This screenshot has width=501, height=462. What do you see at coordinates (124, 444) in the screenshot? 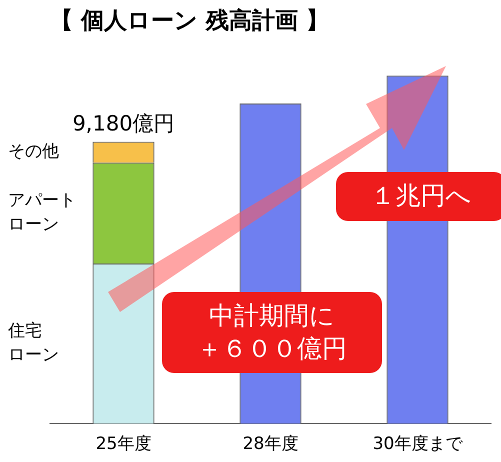
I see `x-tick-label: 25年度` at bounding box center [124, 444].